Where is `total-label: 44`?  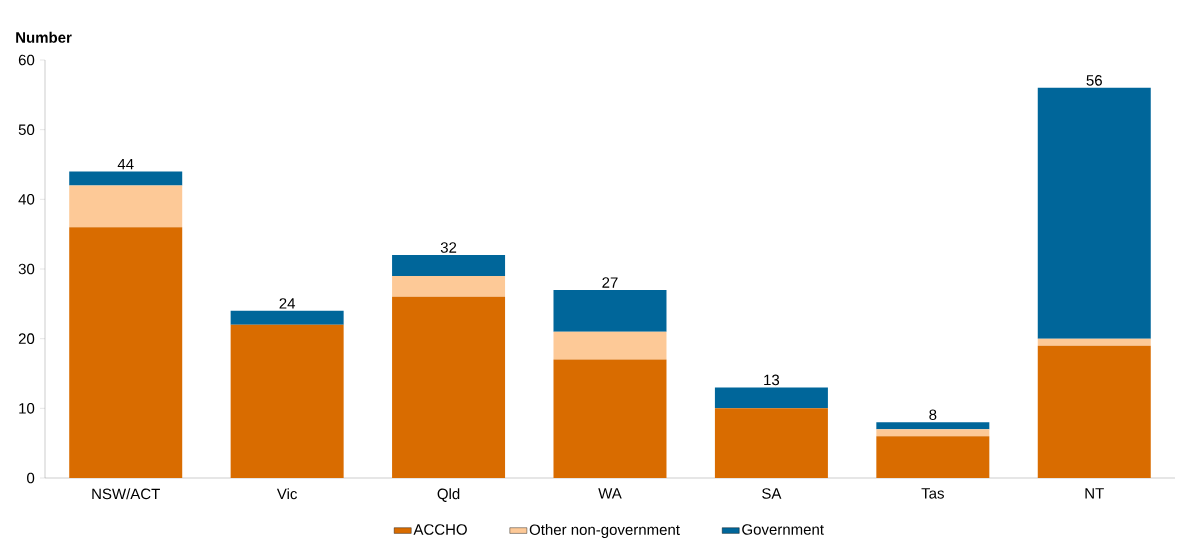 total-label: 44 is located at coordinates (125, 164).